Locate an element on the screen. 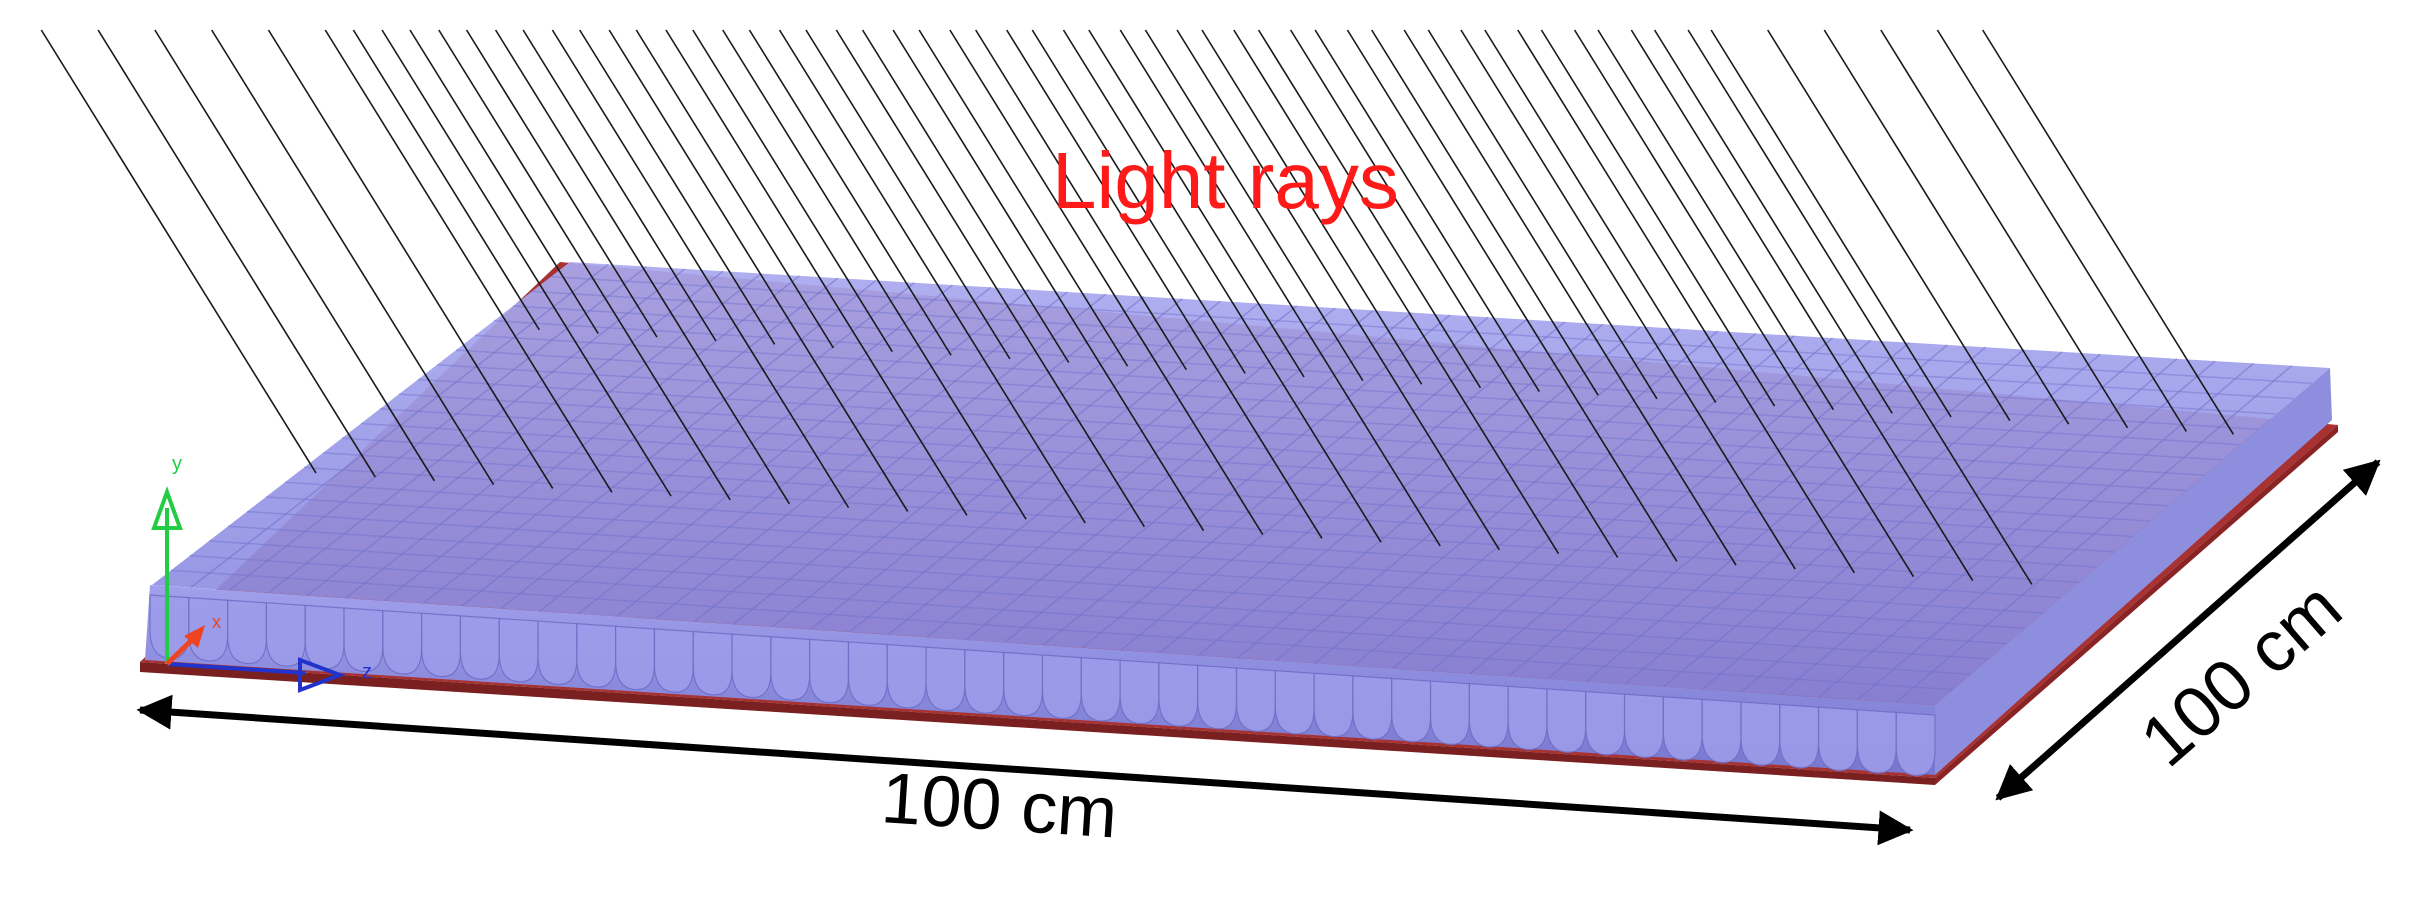 This screenshot has width=2428, height=906. light-rays-label: Light rays is located at coordinates (1225, 180).